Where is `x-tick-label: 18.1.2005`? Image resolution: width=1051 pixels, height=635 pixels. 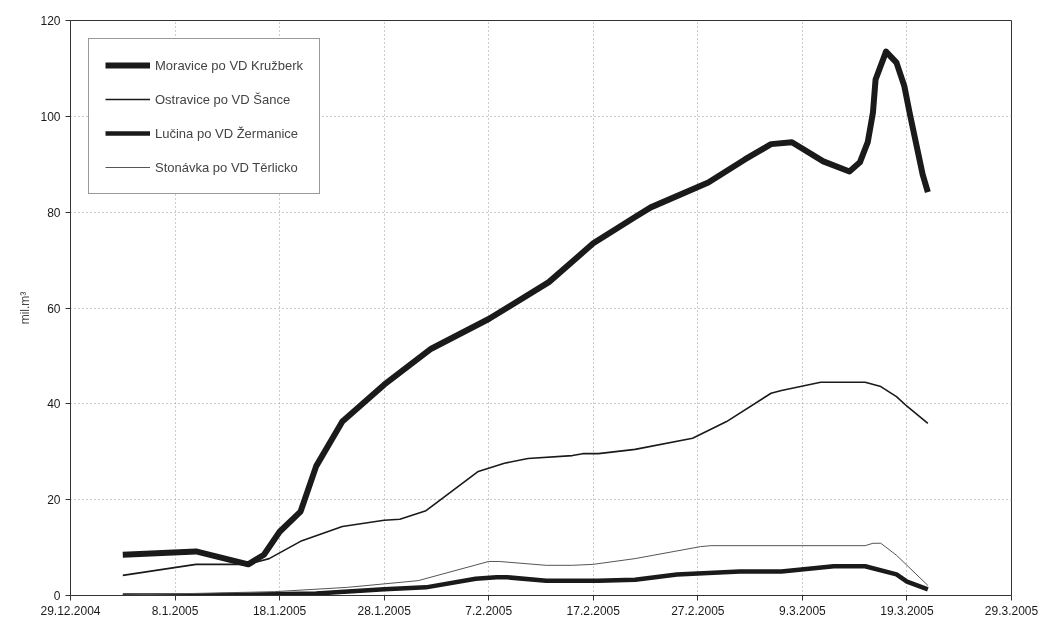
x-tick-label: 18.1.2005 is located at coordinates (279, 610).